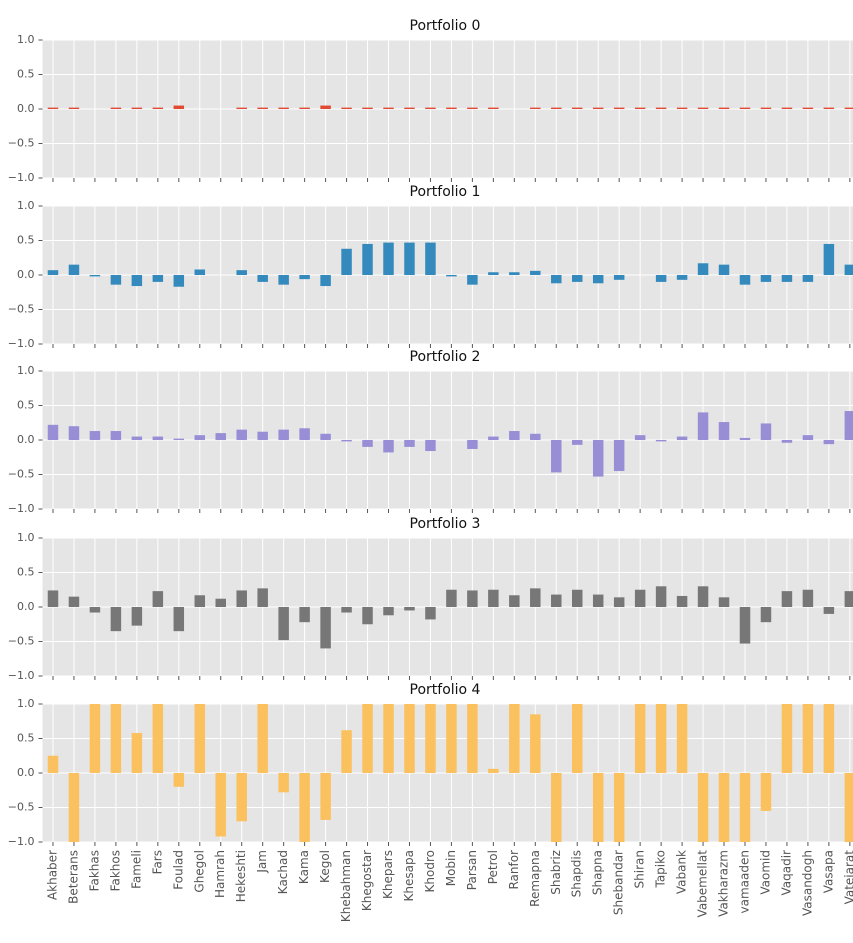 Image resolution: width=853 pixels, height=943 pixels. Describe the element at coordinates (493, 867) in the screenshot. I see `x-tick-label: Petrol` at that location.